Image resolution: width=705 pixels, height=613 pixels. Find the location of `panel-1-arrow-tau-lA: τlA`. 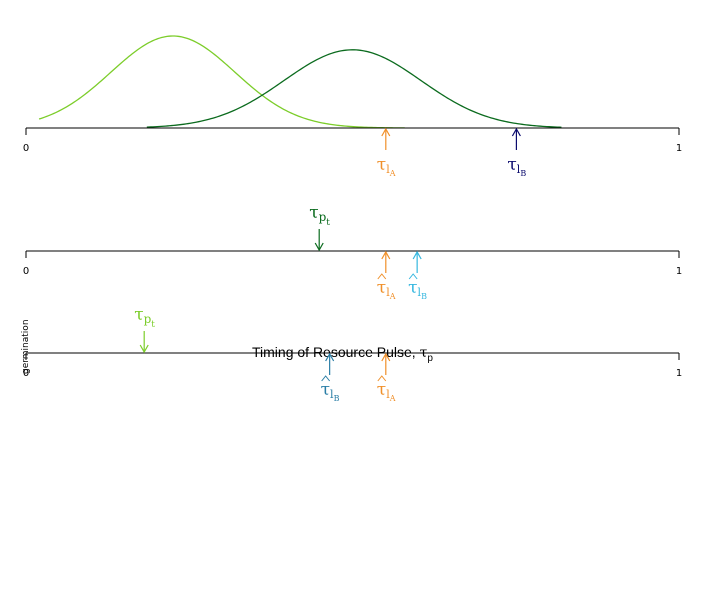

panel-1-arrow-tau-lA: τlA is located at coordinates (386, 152).